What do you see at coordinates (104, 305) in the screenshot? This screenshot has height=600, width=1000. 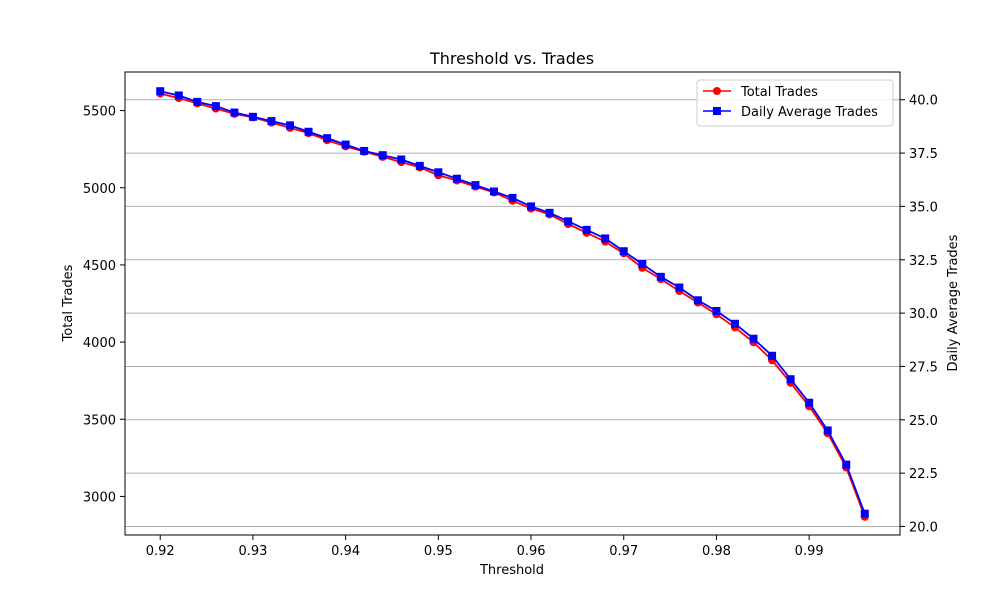 I see `y-axis-left: 3000 3500 4000 4500 5000 5500` at bounding box center [104, 305].